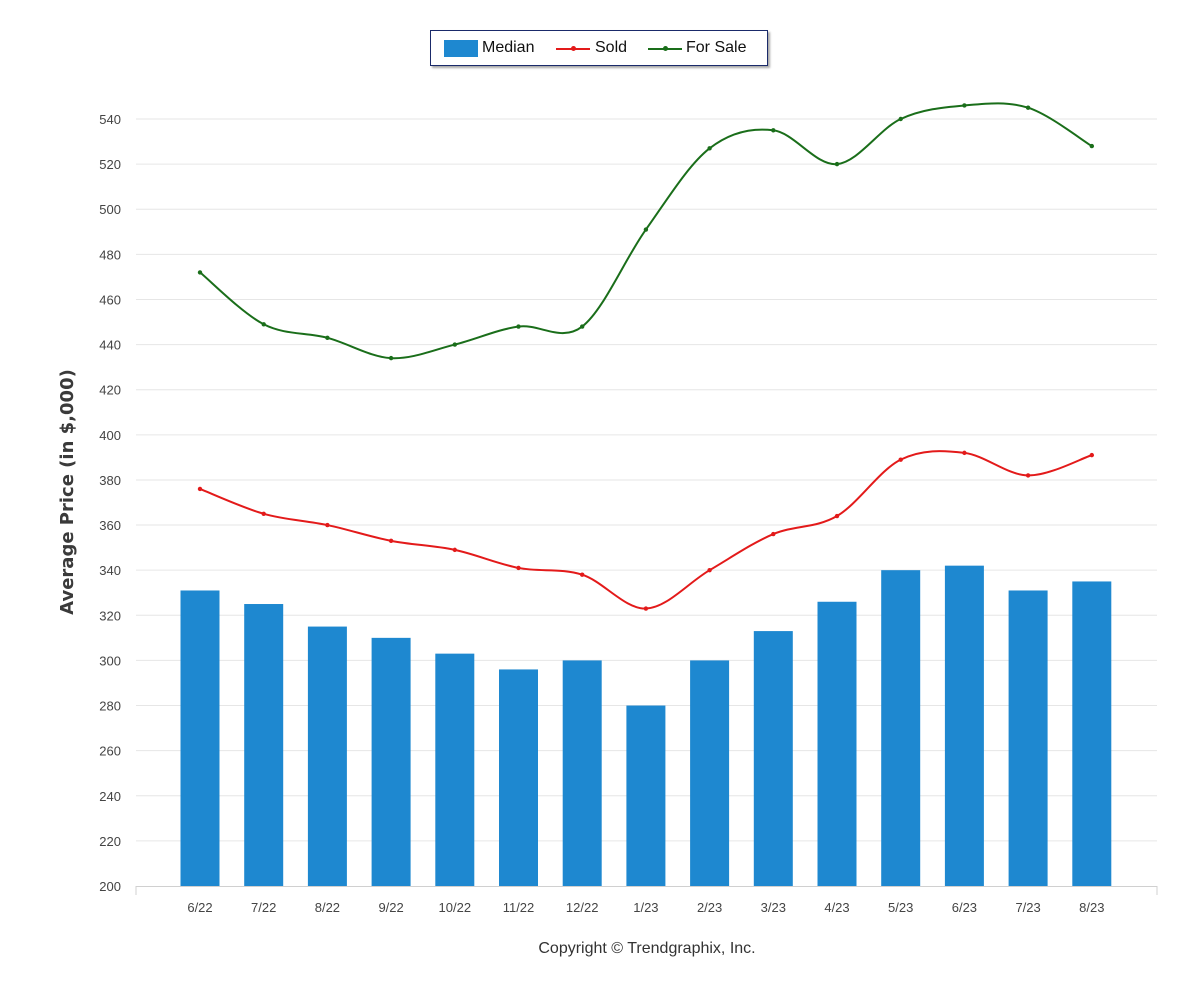 Image resolution: width=1200 pixels, height=1000 pixels. Describe the element at coordinates (110, 299) in the screenshot. I see `y-tick-label: 460` at that location.